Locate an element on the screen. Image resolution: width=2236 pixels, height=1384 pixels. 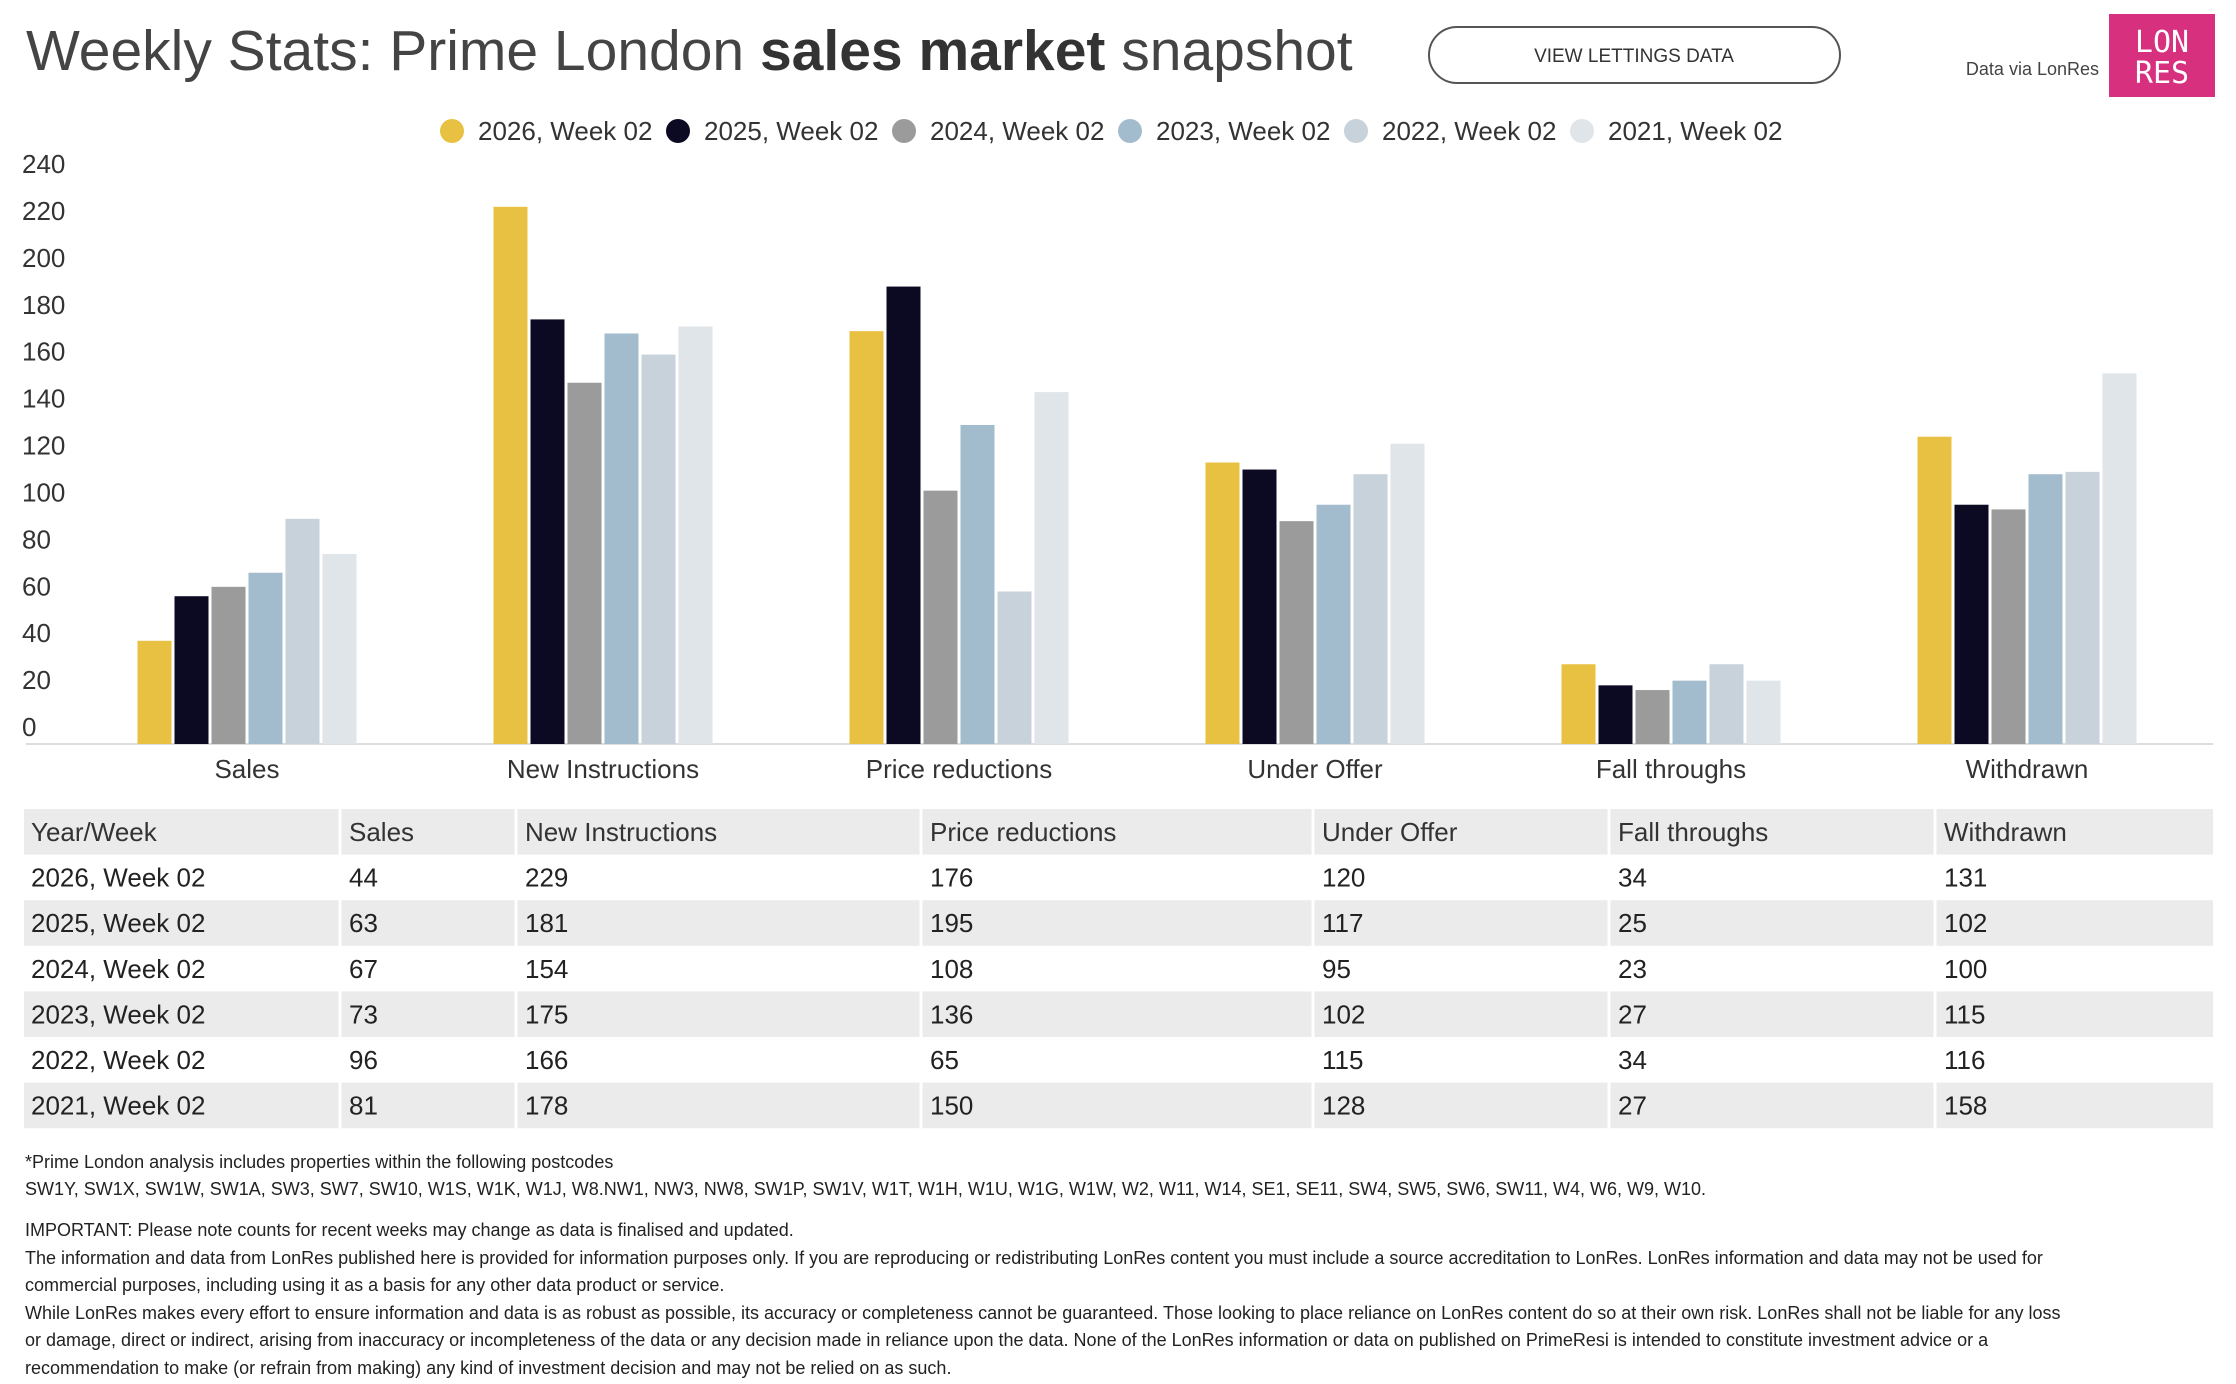
source-note: Data via LonRes is located at coordinates (2032, 69).